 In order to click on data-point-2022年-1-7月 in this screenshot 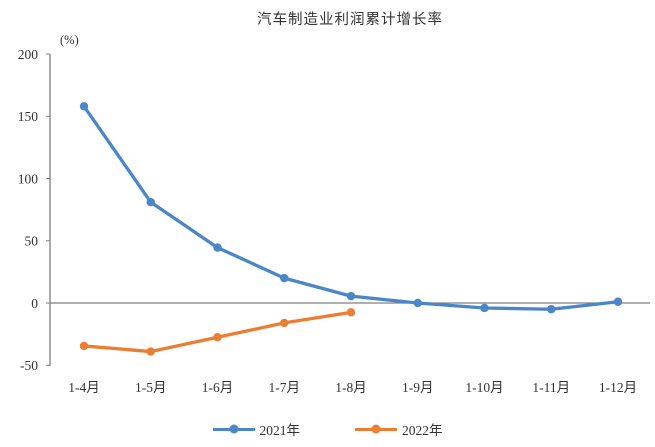, I will do `click(284, 323)`.